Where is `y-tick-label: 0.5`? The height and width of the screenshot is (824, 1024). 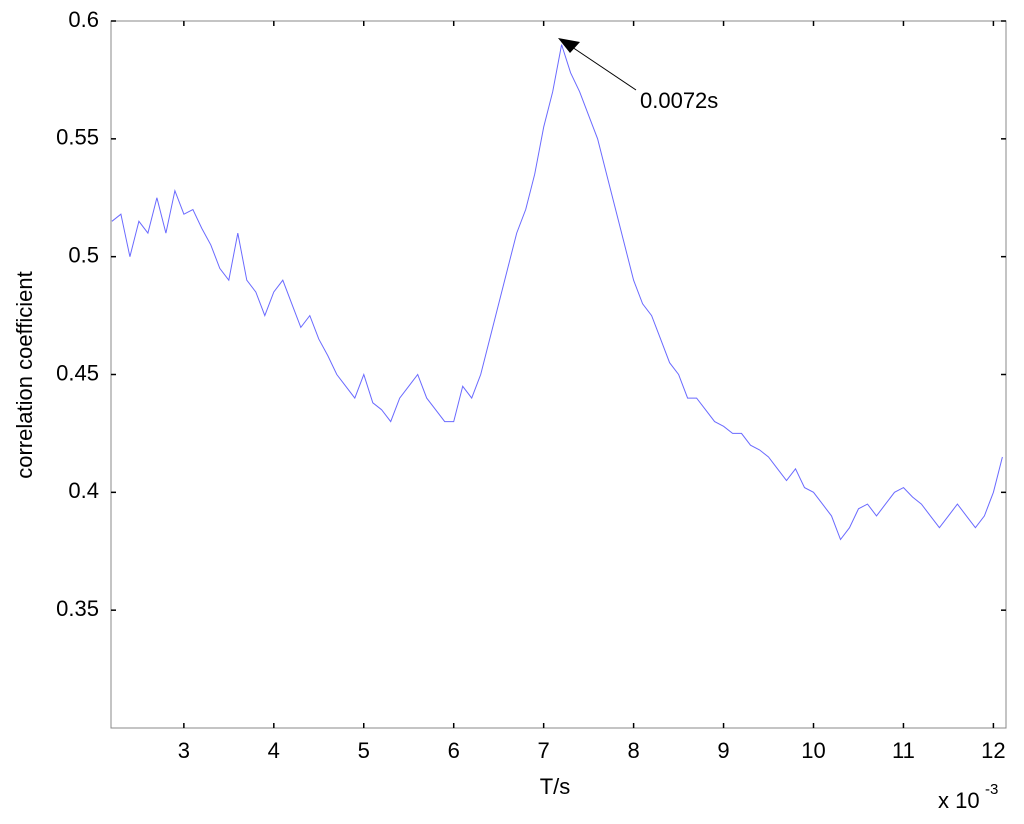
y-tick-label: 0.5 is located at coordinates (83, 254).